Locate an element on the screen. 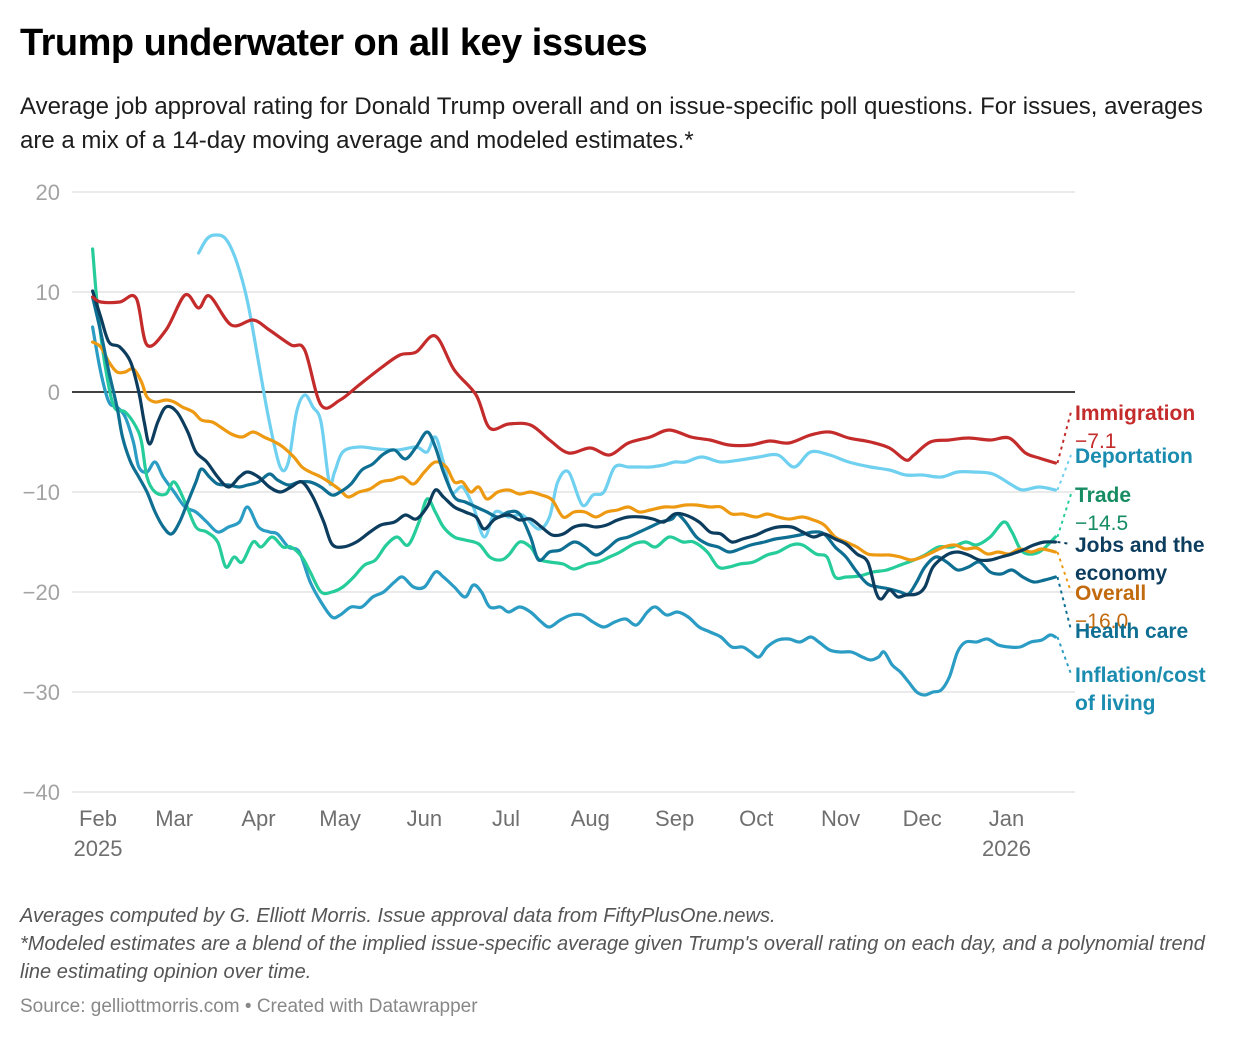 The height and width of the screenshot is (1042, 1240). y-tick-label: 20 is located at coordinates (48, 192).